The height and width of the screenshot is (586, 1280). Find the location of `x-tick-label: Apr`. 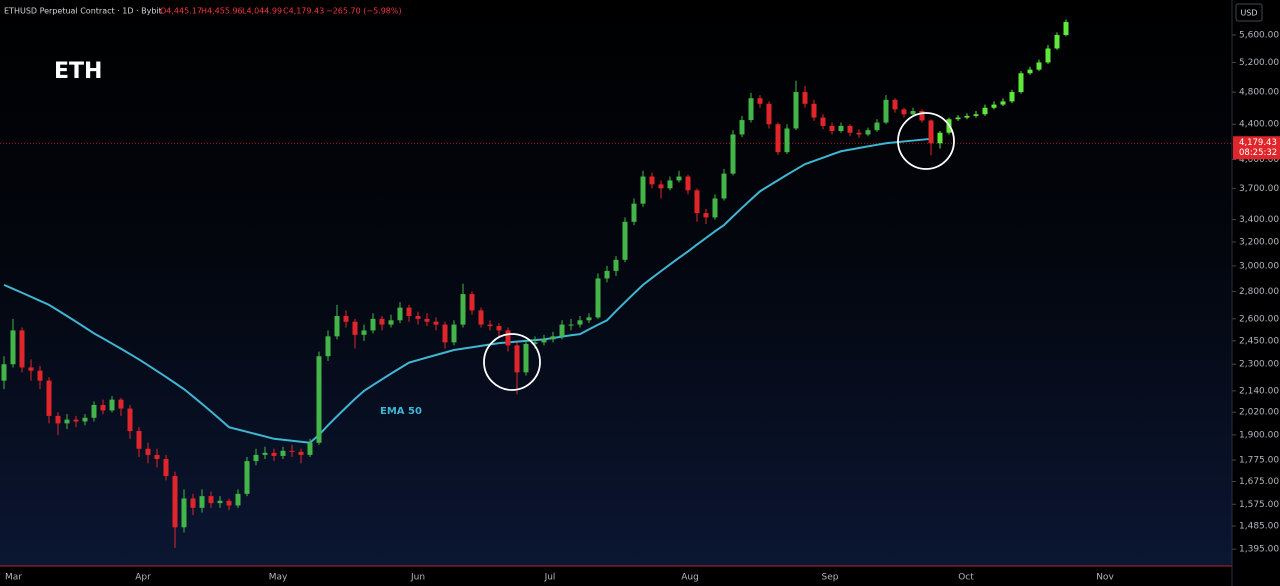

x-tick-label: Apr is located at coordinates (143, 578).